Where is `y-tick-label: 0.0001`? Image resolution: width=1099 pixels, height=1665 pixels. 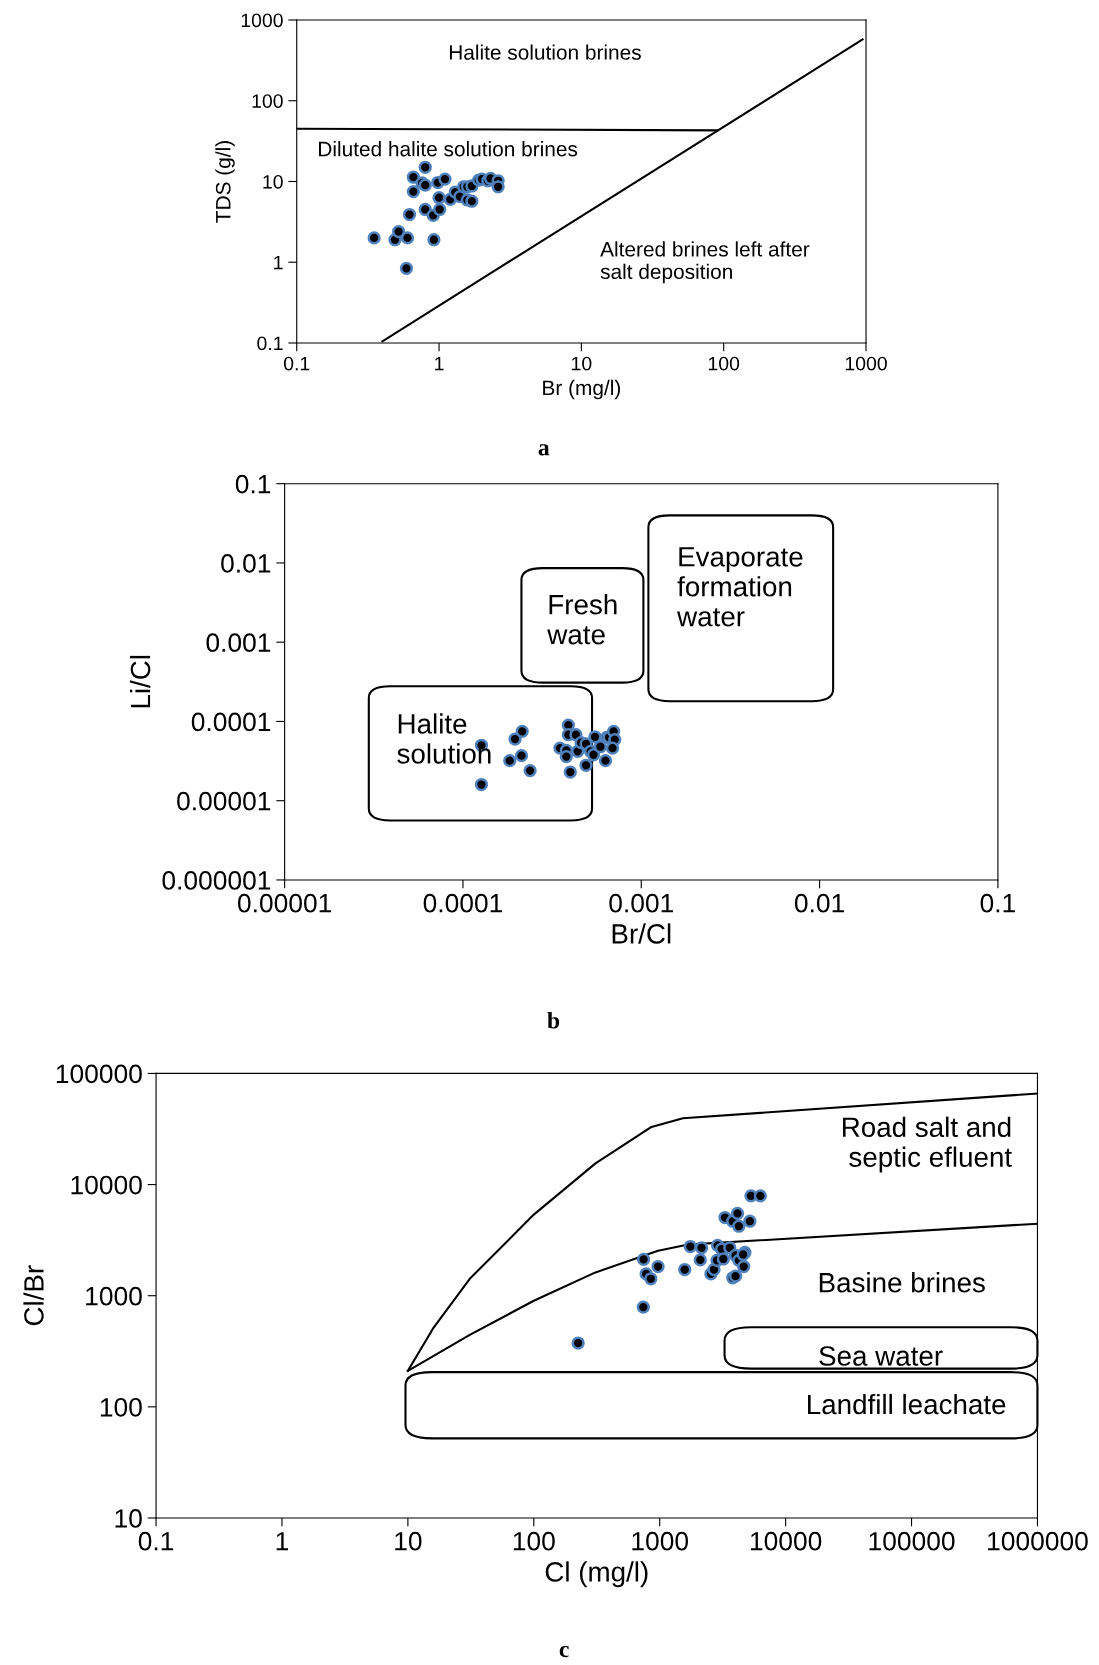
y-tick-label: 0.0001 is located at coordinates (231, 722).